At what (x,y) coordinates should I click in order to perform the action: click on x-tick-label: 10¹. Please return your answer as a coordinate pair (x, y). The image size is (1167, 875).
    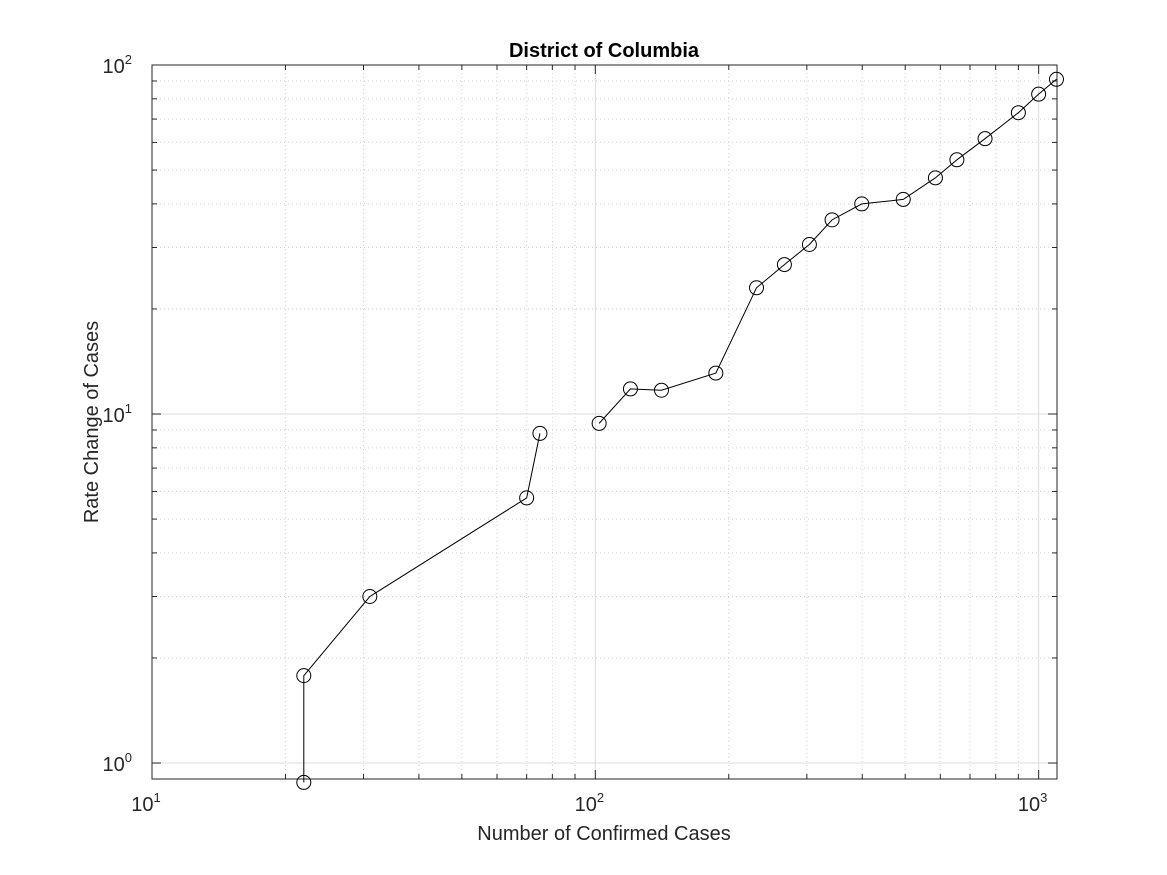
    Looking at the image, I should click on (145, 803).